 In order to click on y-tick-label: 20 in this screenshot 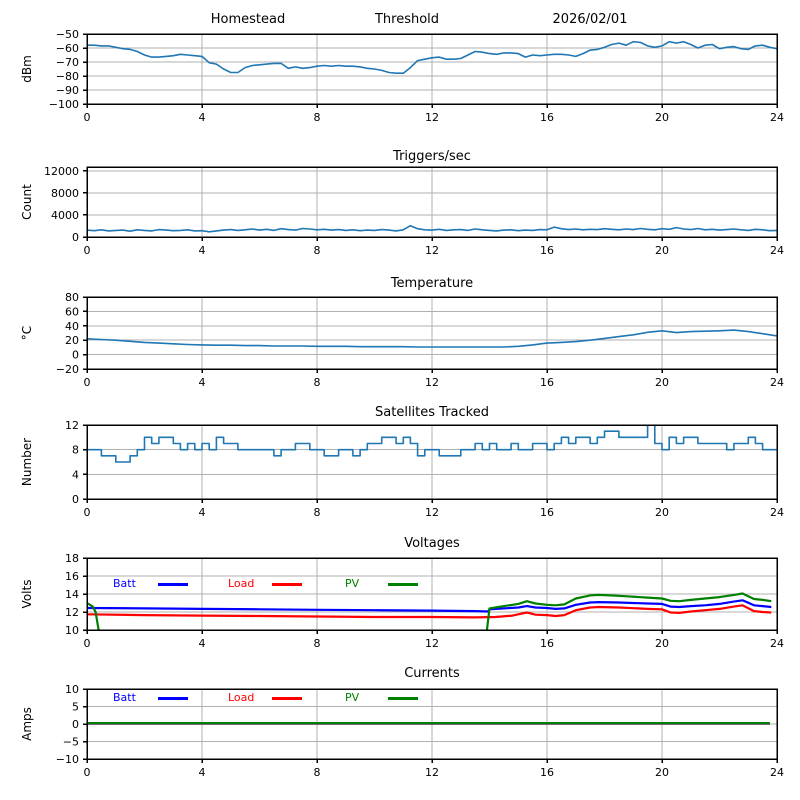, I will do `click(72, 340)`.